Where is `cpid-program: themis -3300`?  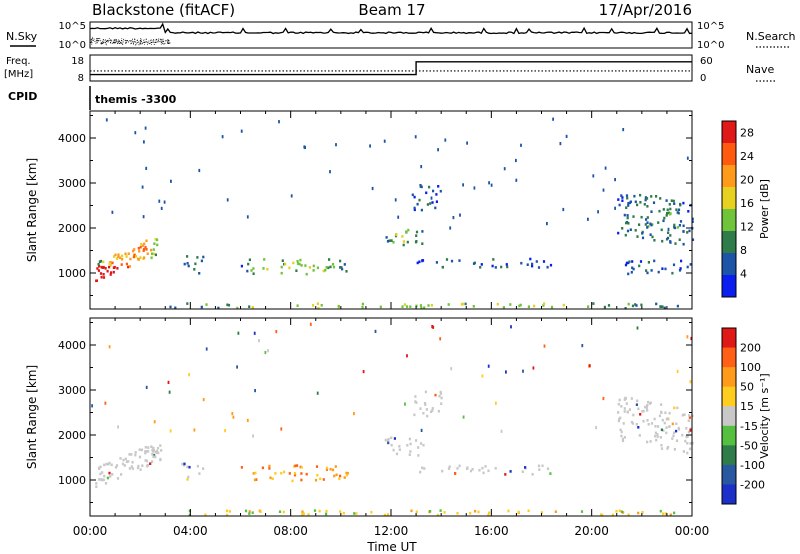 cpid-program: themis -3300 is located at coordinates (136, 99).